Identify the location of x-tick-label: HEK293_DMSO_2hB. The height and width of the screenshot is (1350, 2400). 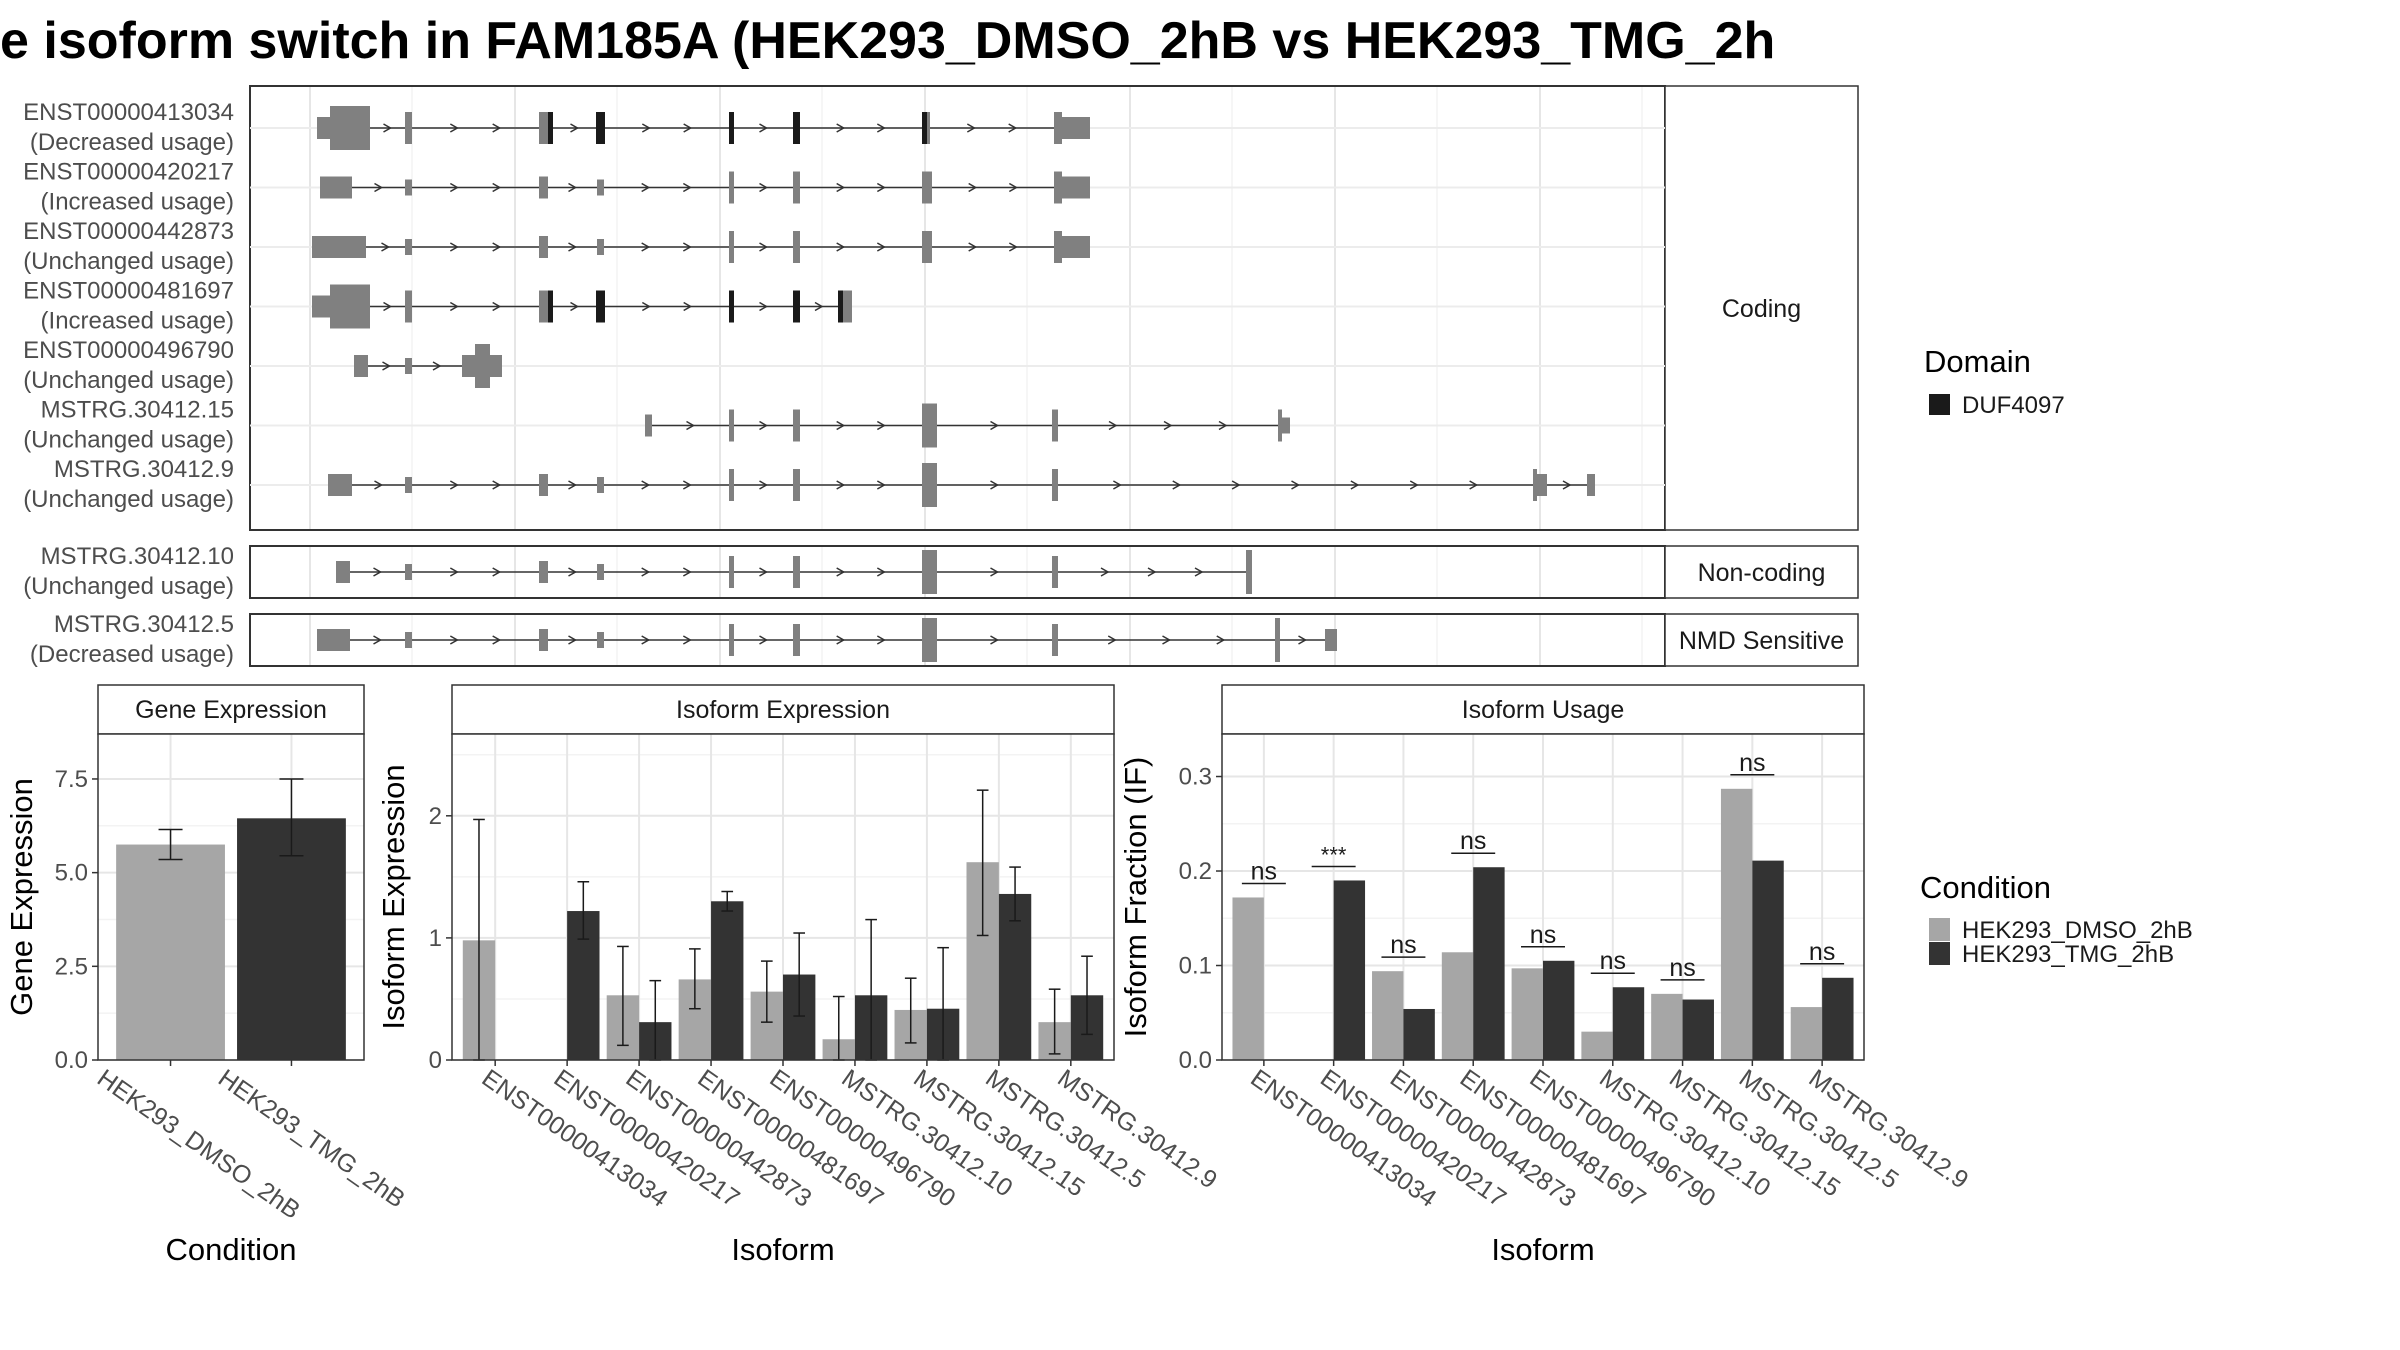
(198, 1144).